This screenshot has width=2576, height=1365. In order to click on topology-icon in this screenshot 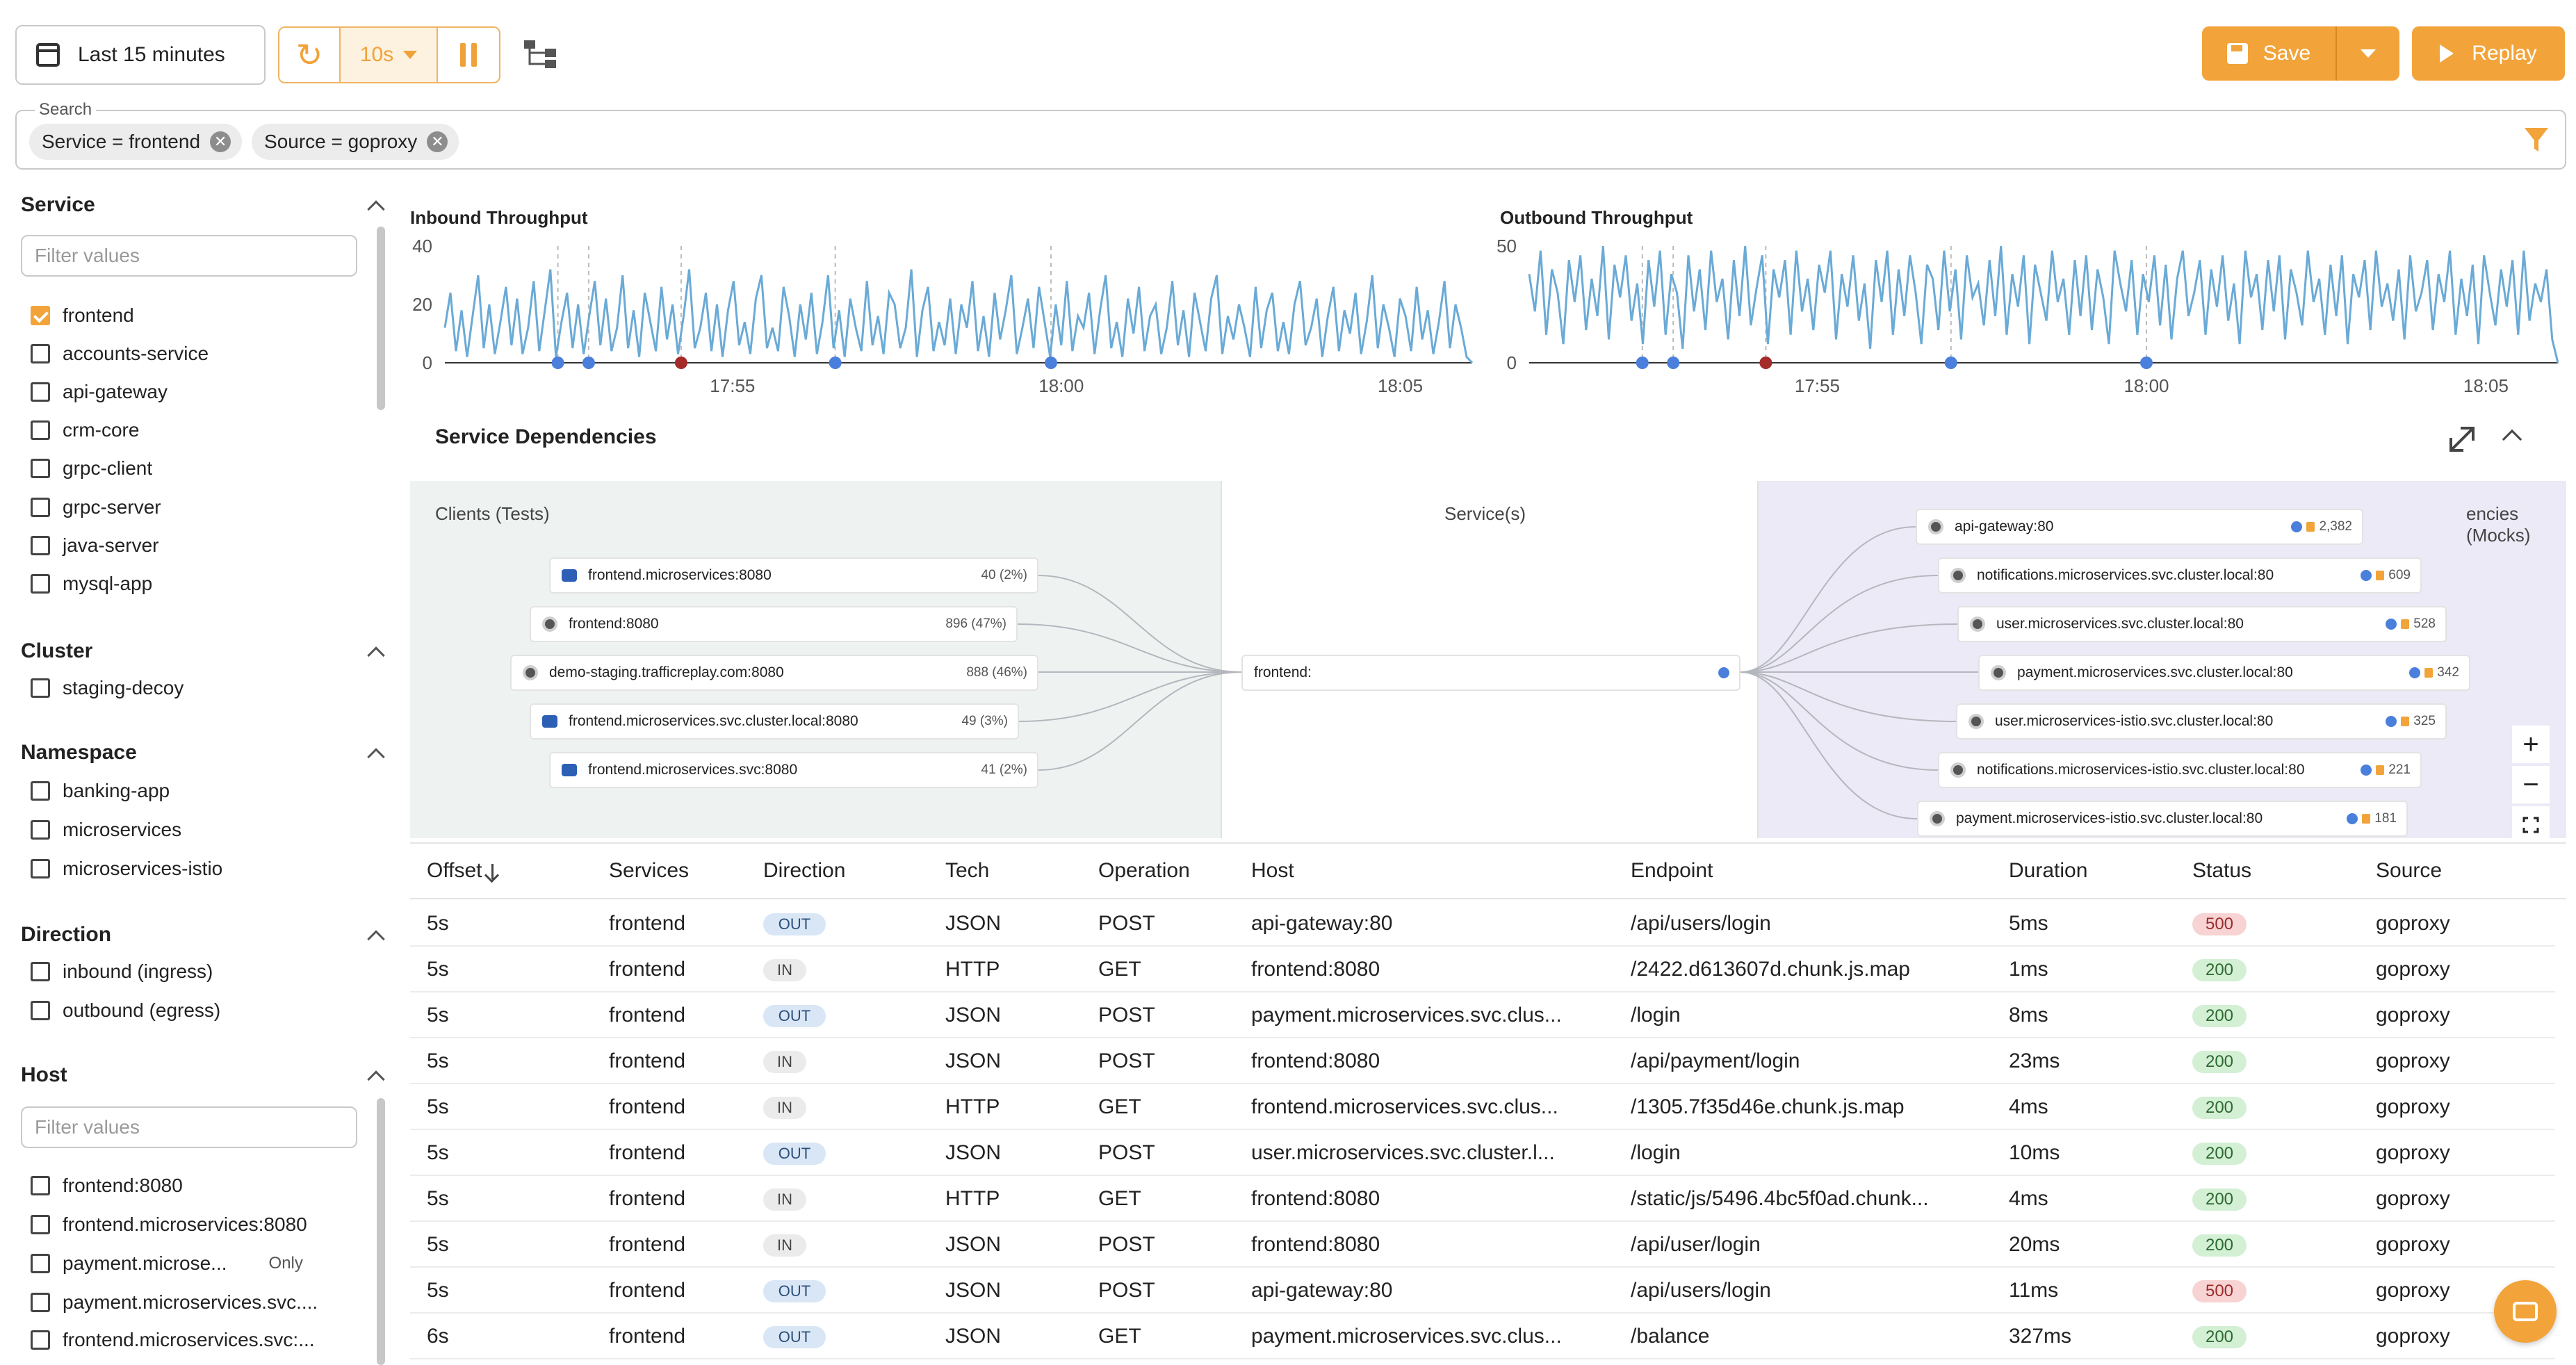, I will do `click(541, 54)`.